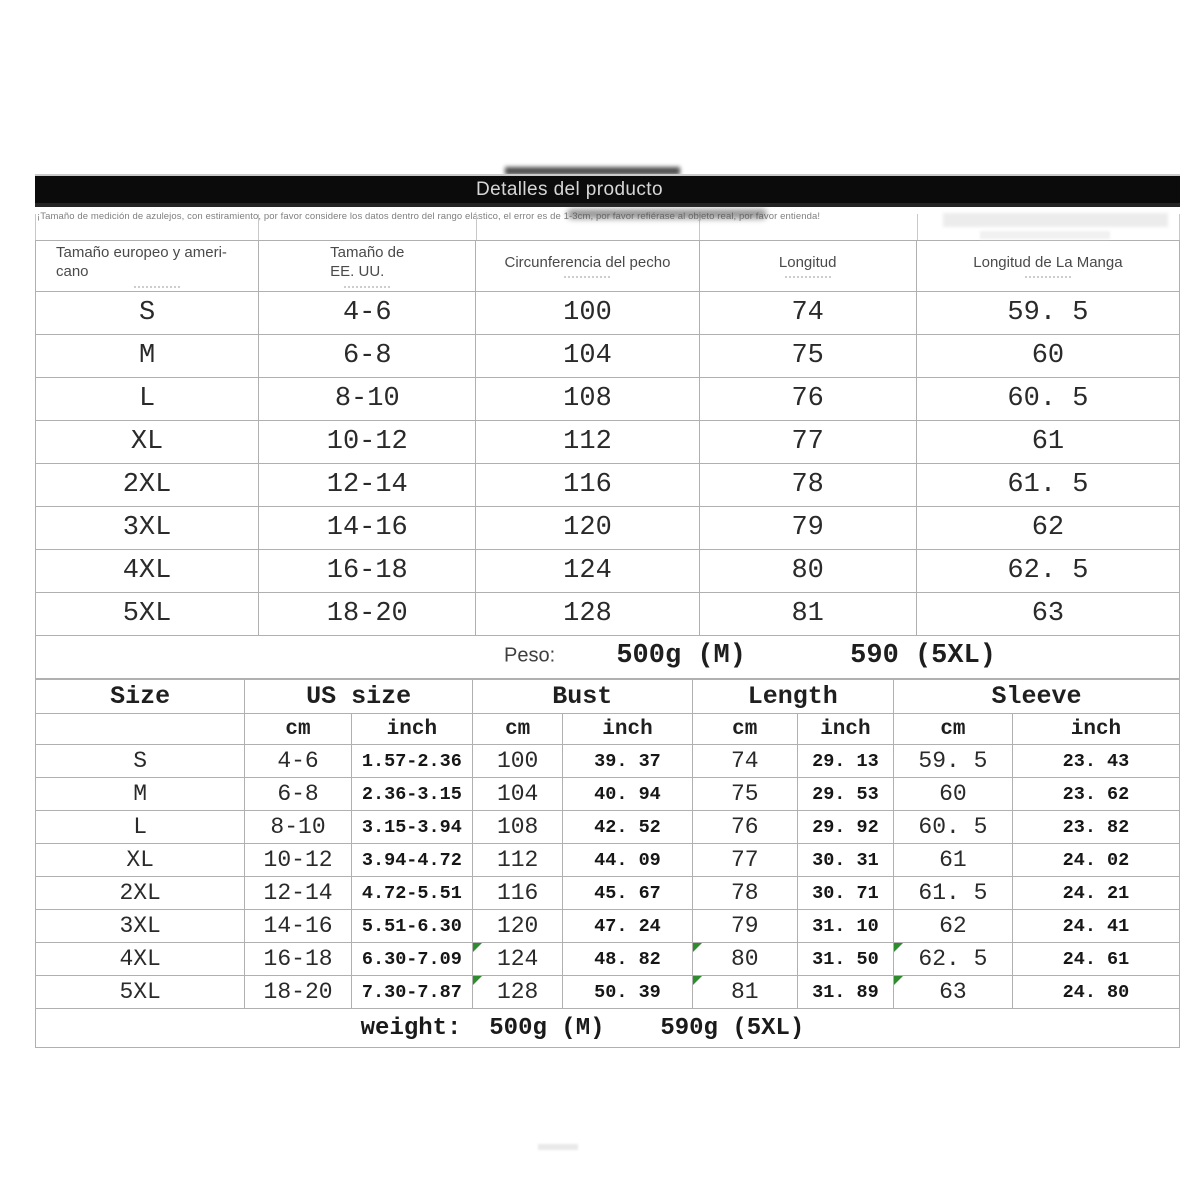 The width and height of the screenshot is (1200, 1200). What do you see at coordinates (1096, 893) in the screenshot?
I see `value-cell: 24. 21` at bounding box center [1096, 893].